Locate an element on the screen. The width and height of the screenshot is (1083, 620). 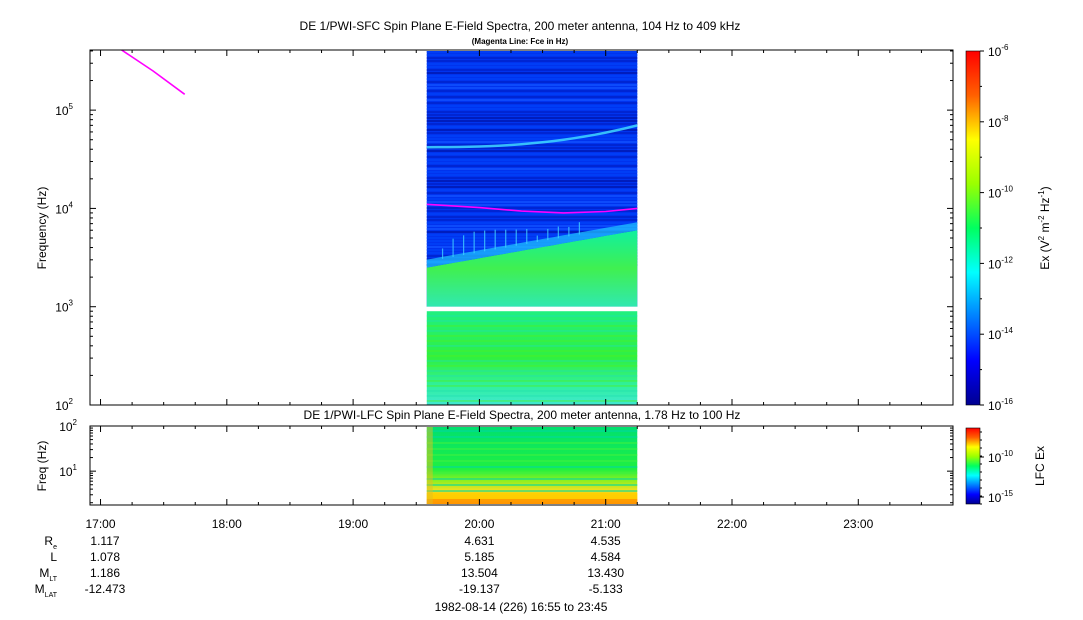
ephemeris-value: 1.186 is located at coordinates (105, 573).